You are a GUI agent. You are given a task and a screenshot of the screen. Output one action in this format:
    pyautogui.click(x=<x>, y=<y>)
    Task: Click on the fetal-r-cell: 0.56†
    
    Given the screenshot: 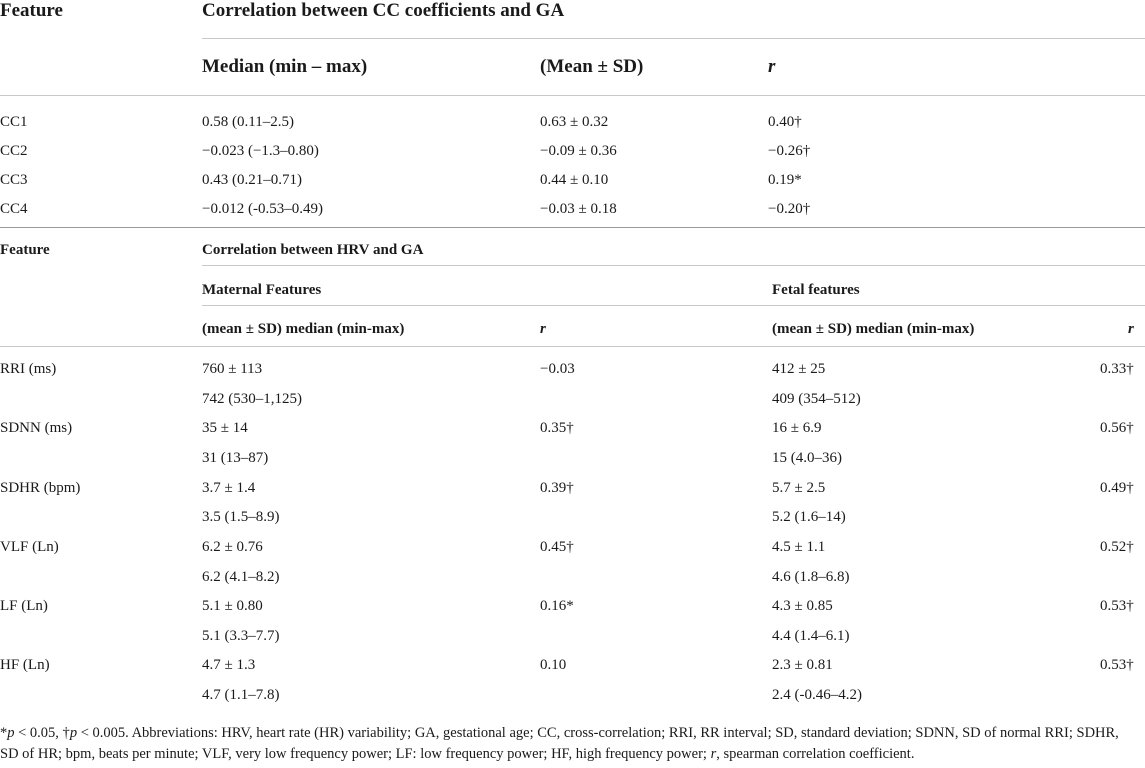 What is the action you would take?
    pyautogui.click(x=1117, y=428)
    